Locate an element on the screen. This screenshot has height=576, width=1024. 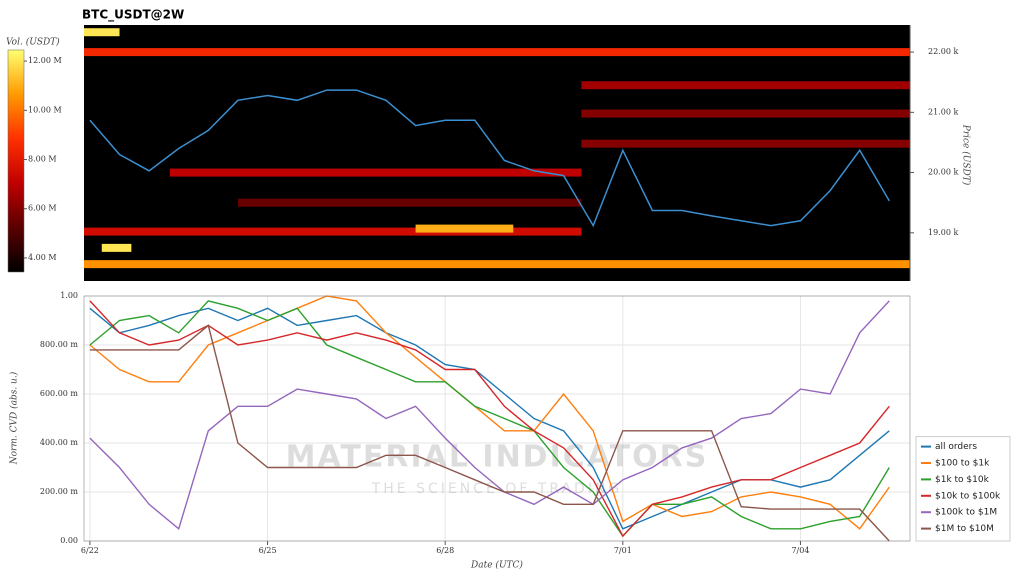
y-tick-label: 1.00 is located at coordinates (69, 295).